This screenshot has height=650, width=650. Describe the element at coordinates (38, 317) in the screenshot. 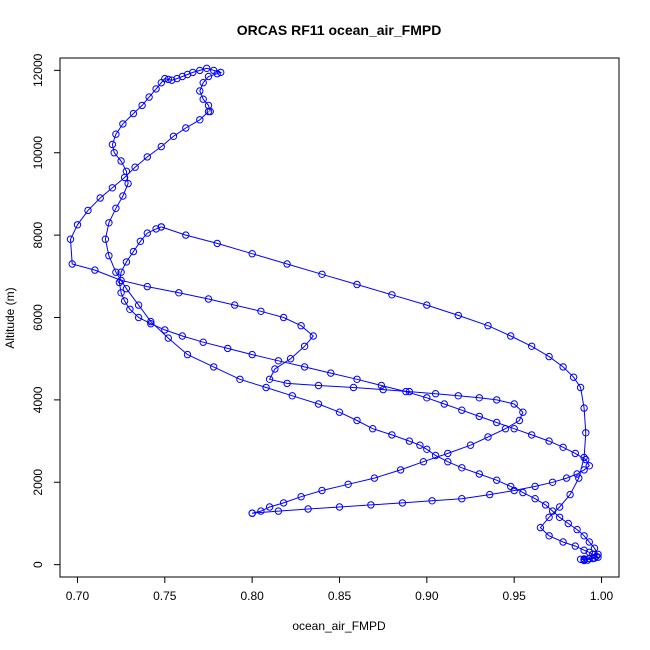

I see `y-tick-label: 6000` at that location.